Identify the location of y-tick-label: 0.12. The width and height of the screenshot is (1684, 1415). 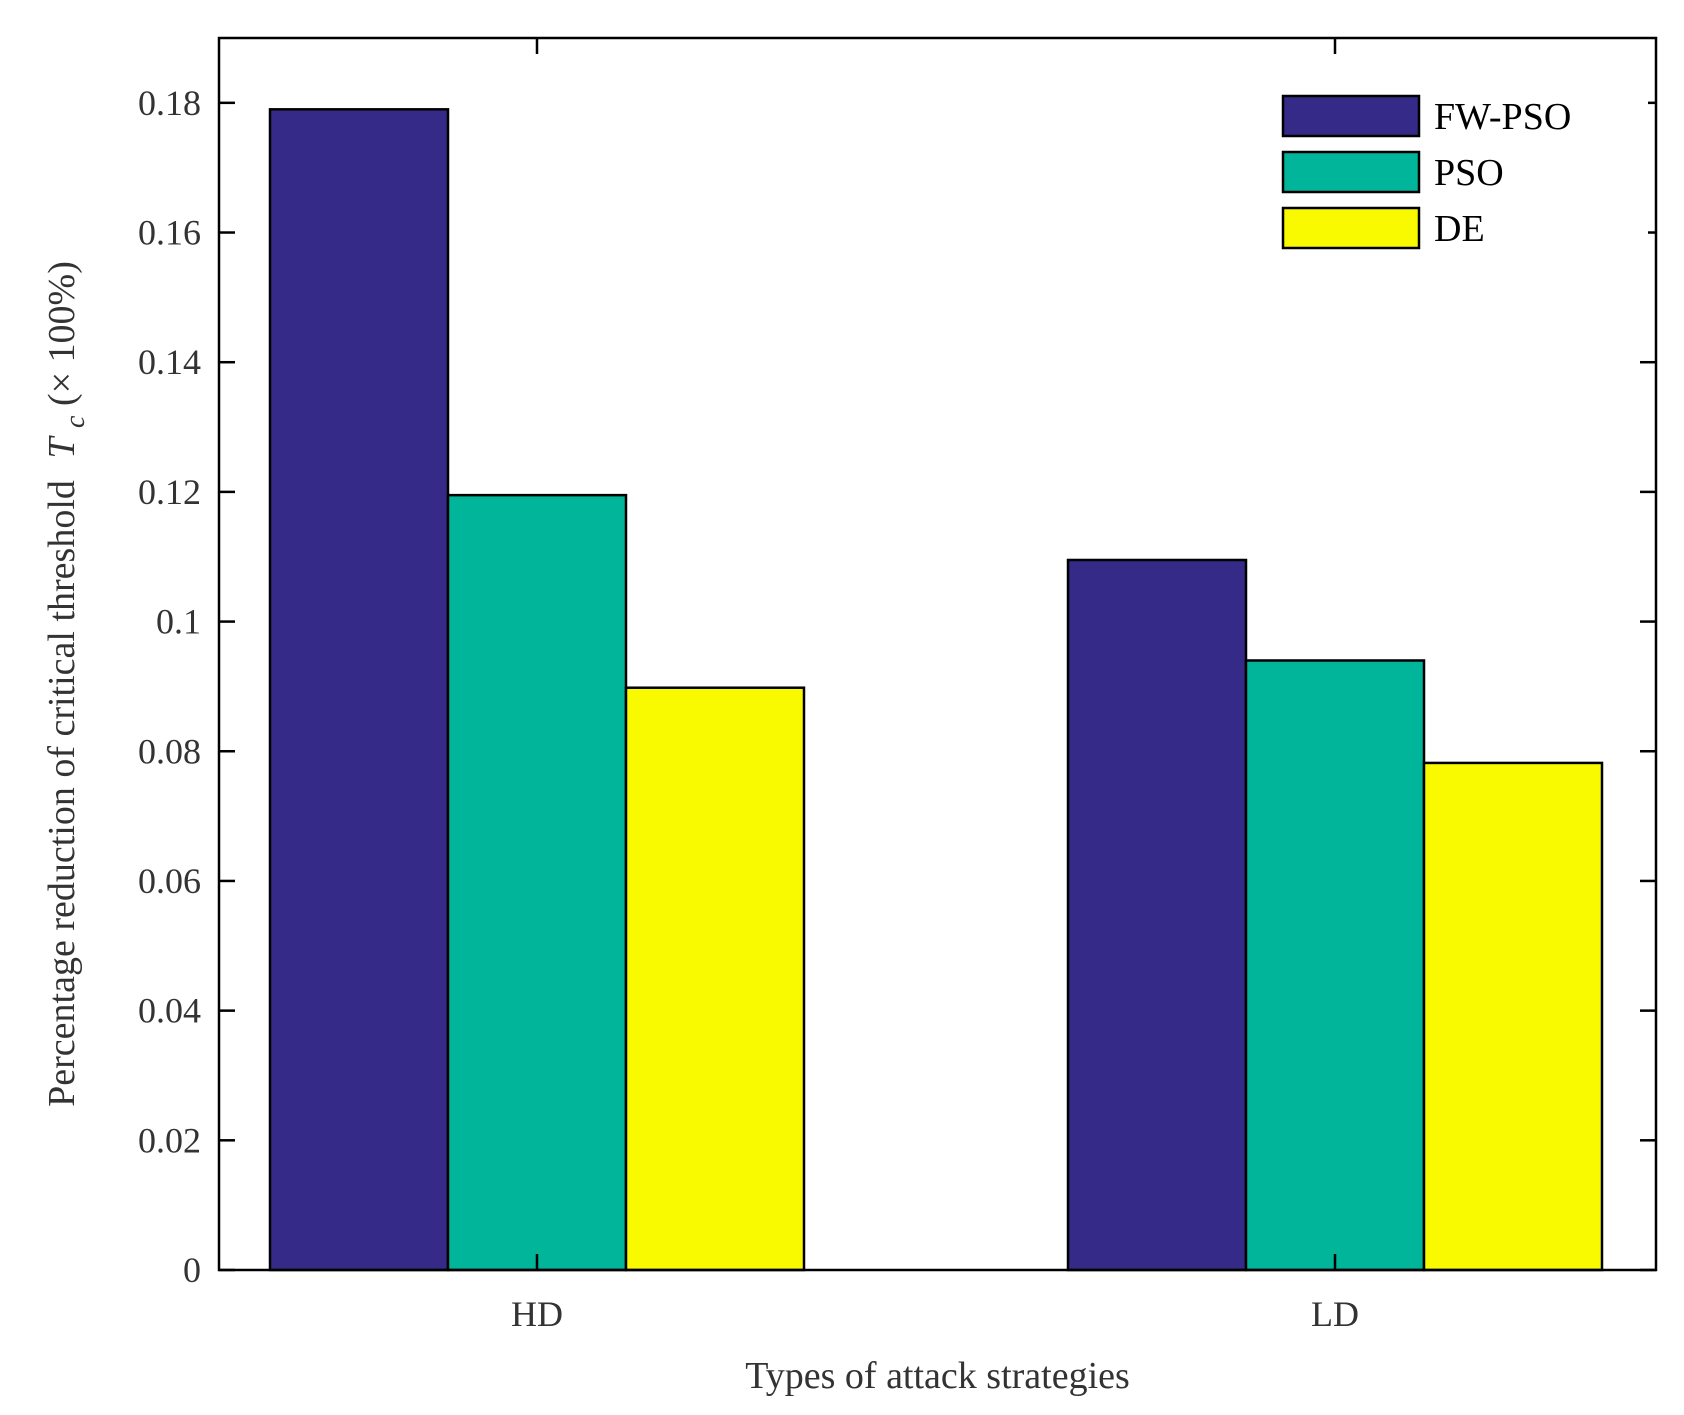
(169, 492).